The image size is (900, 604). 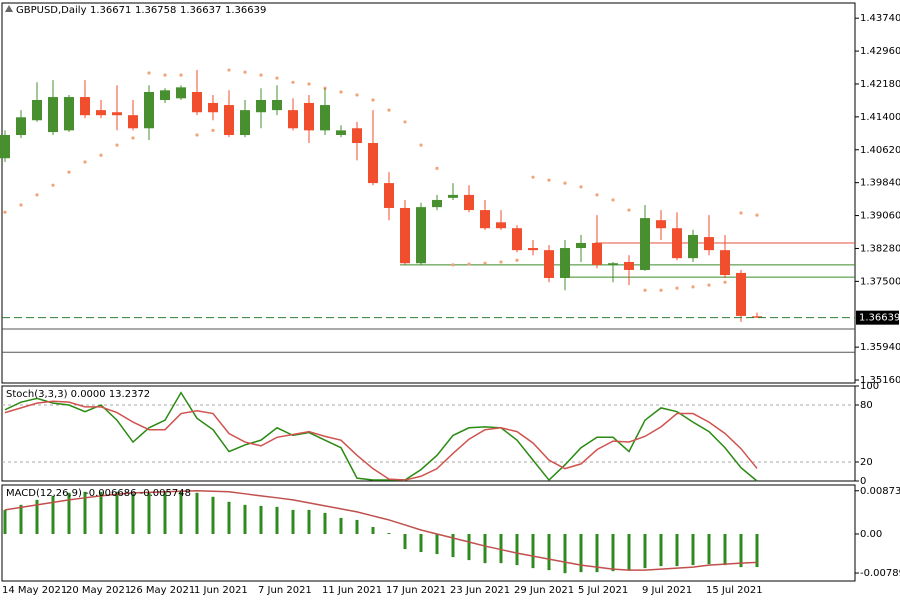 What do you see at coordinates (863, 481) in the screenshot?
I see `y-tick-label: 0` at bounding box center [863, 481].